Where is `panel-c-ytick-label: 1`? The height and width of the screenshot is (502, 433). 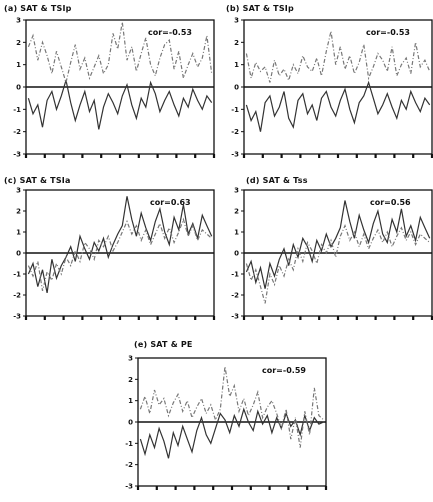 panel-c-ytick-label: 1 is located at coordinates (18, 233).